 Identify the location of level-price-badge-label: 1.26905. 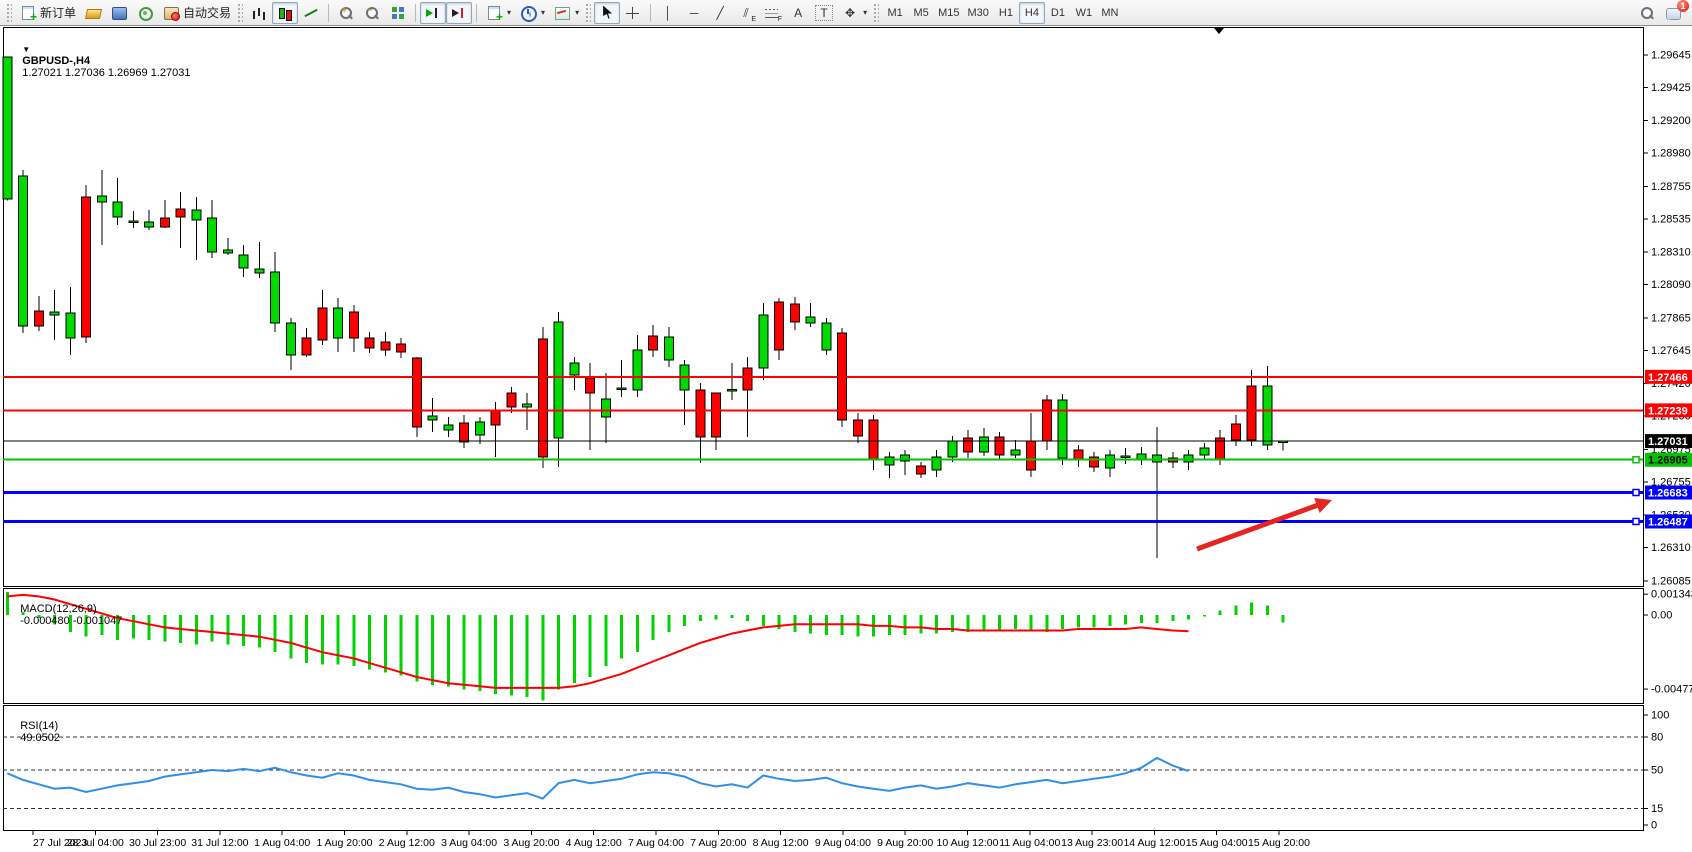
(1668, 461).